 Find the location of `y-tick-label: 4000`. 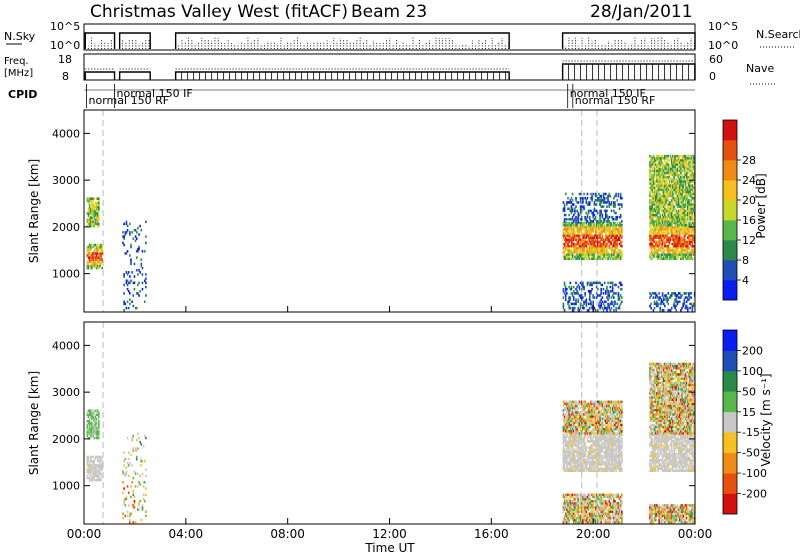

y-tick-label: 4000 is located at coordinates (66, 133).